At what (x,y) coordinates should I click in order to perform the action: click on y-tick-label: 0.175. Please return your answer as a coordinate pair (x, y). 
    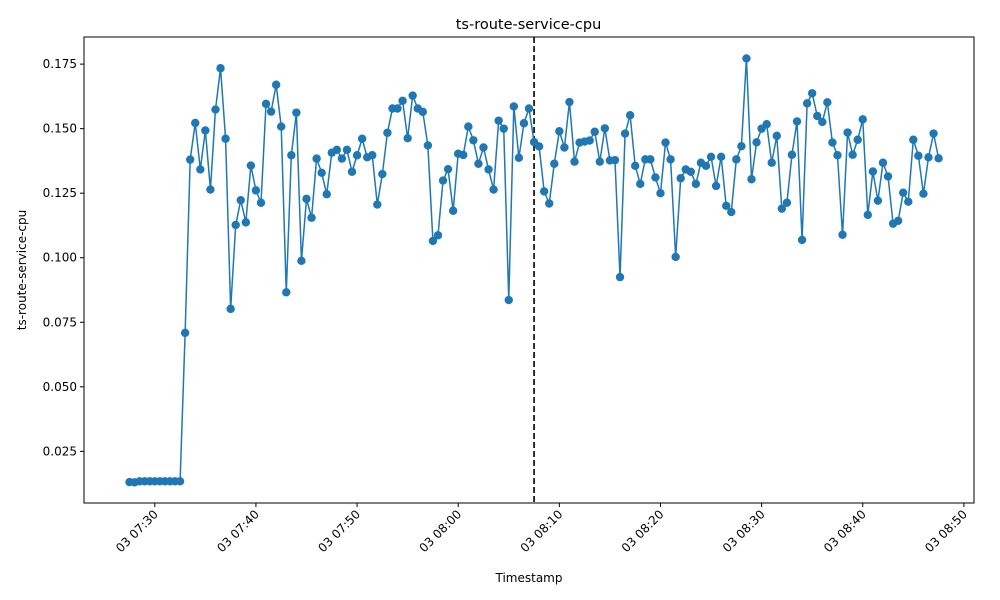
    Looking at the image, I should click on (60, 64).